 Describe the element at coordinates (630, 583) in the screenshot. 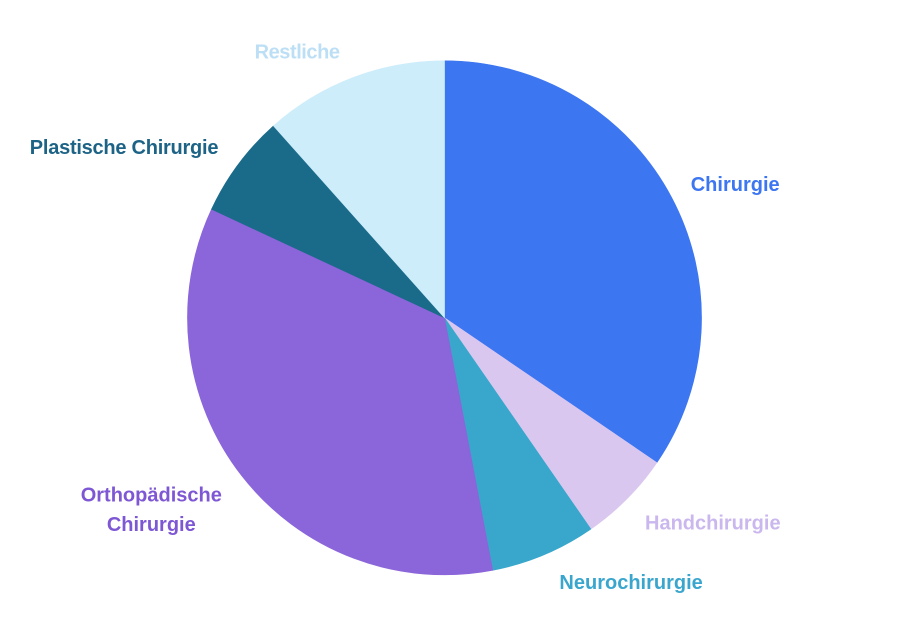

I see `svg-text: Neurochirurgie` at that location.